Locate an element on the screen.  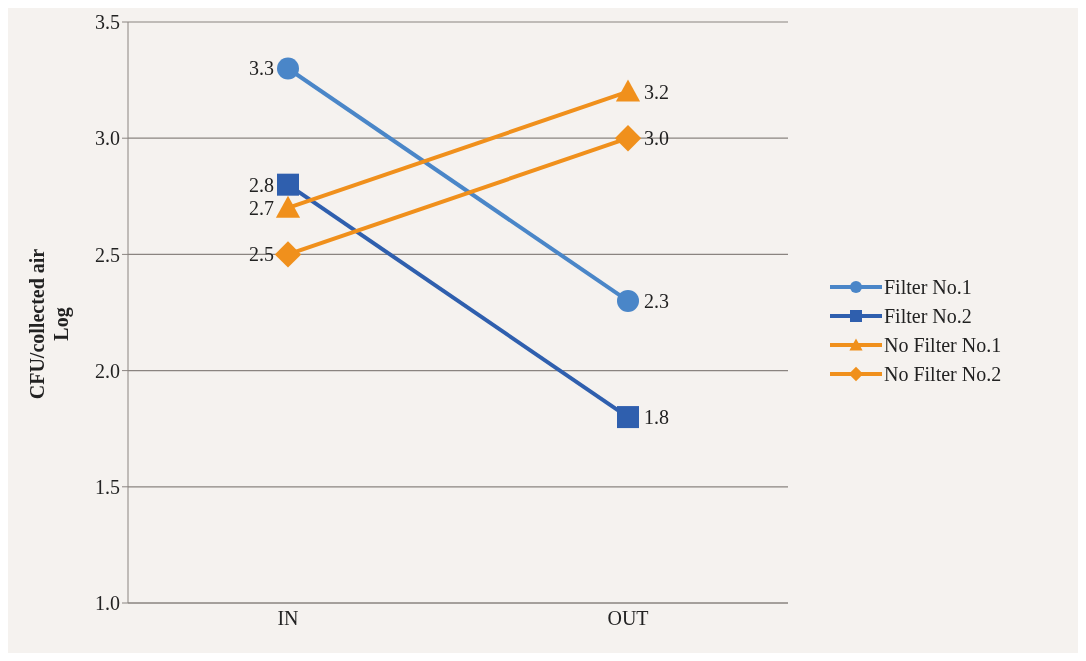
data-label: 2.8 is located at coordinates (261, 184).